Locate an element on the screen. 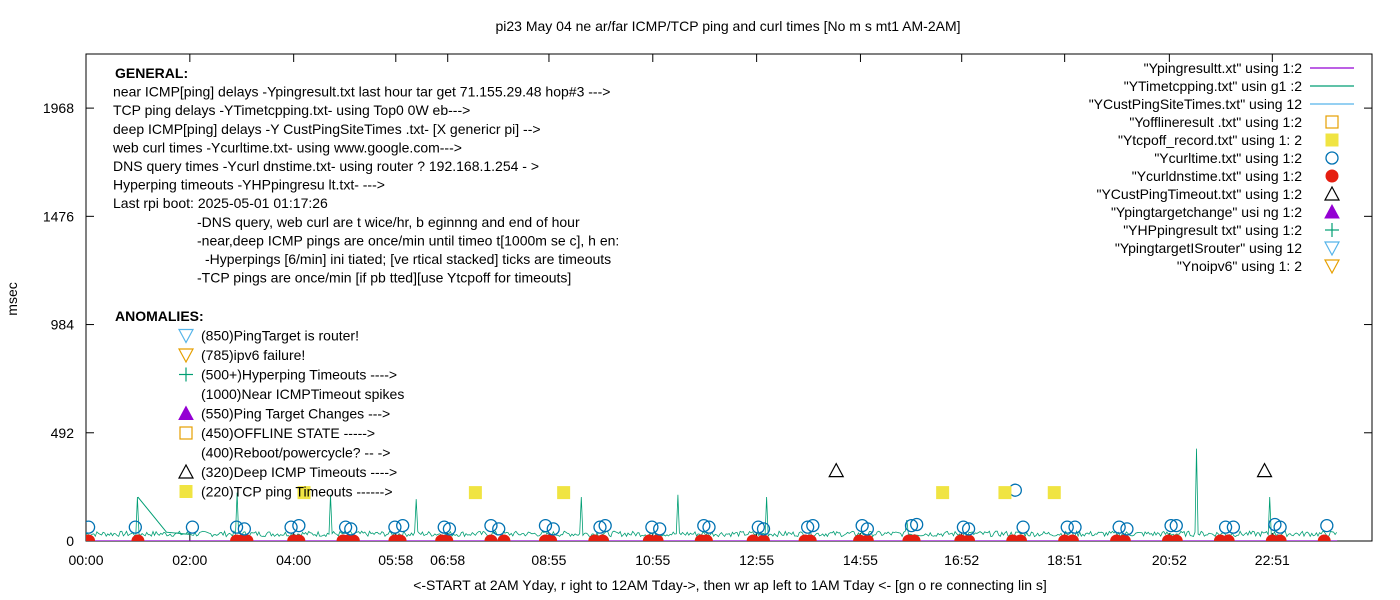 The height and width of the screenshot is (600, 1400). y-tick-label: 492 is located at coordinates (63, 433).